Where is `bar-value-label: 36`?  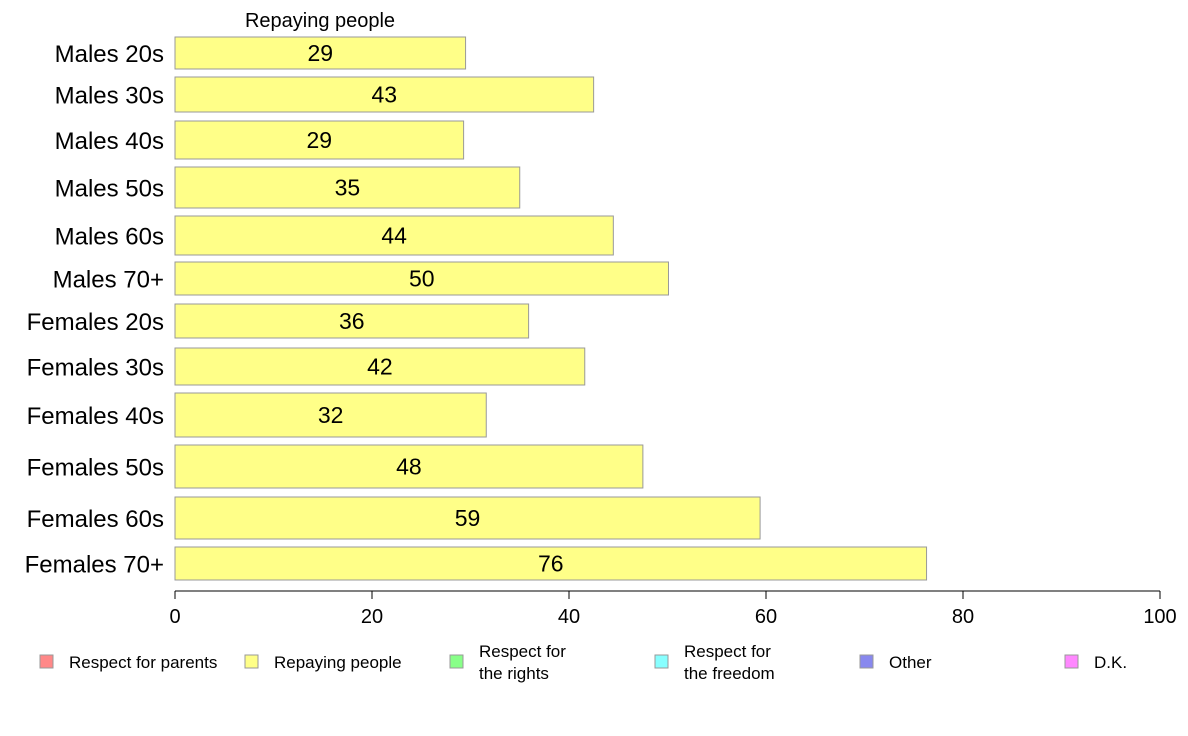
bar-value-label: 36 is located at coordinates (352, 321).